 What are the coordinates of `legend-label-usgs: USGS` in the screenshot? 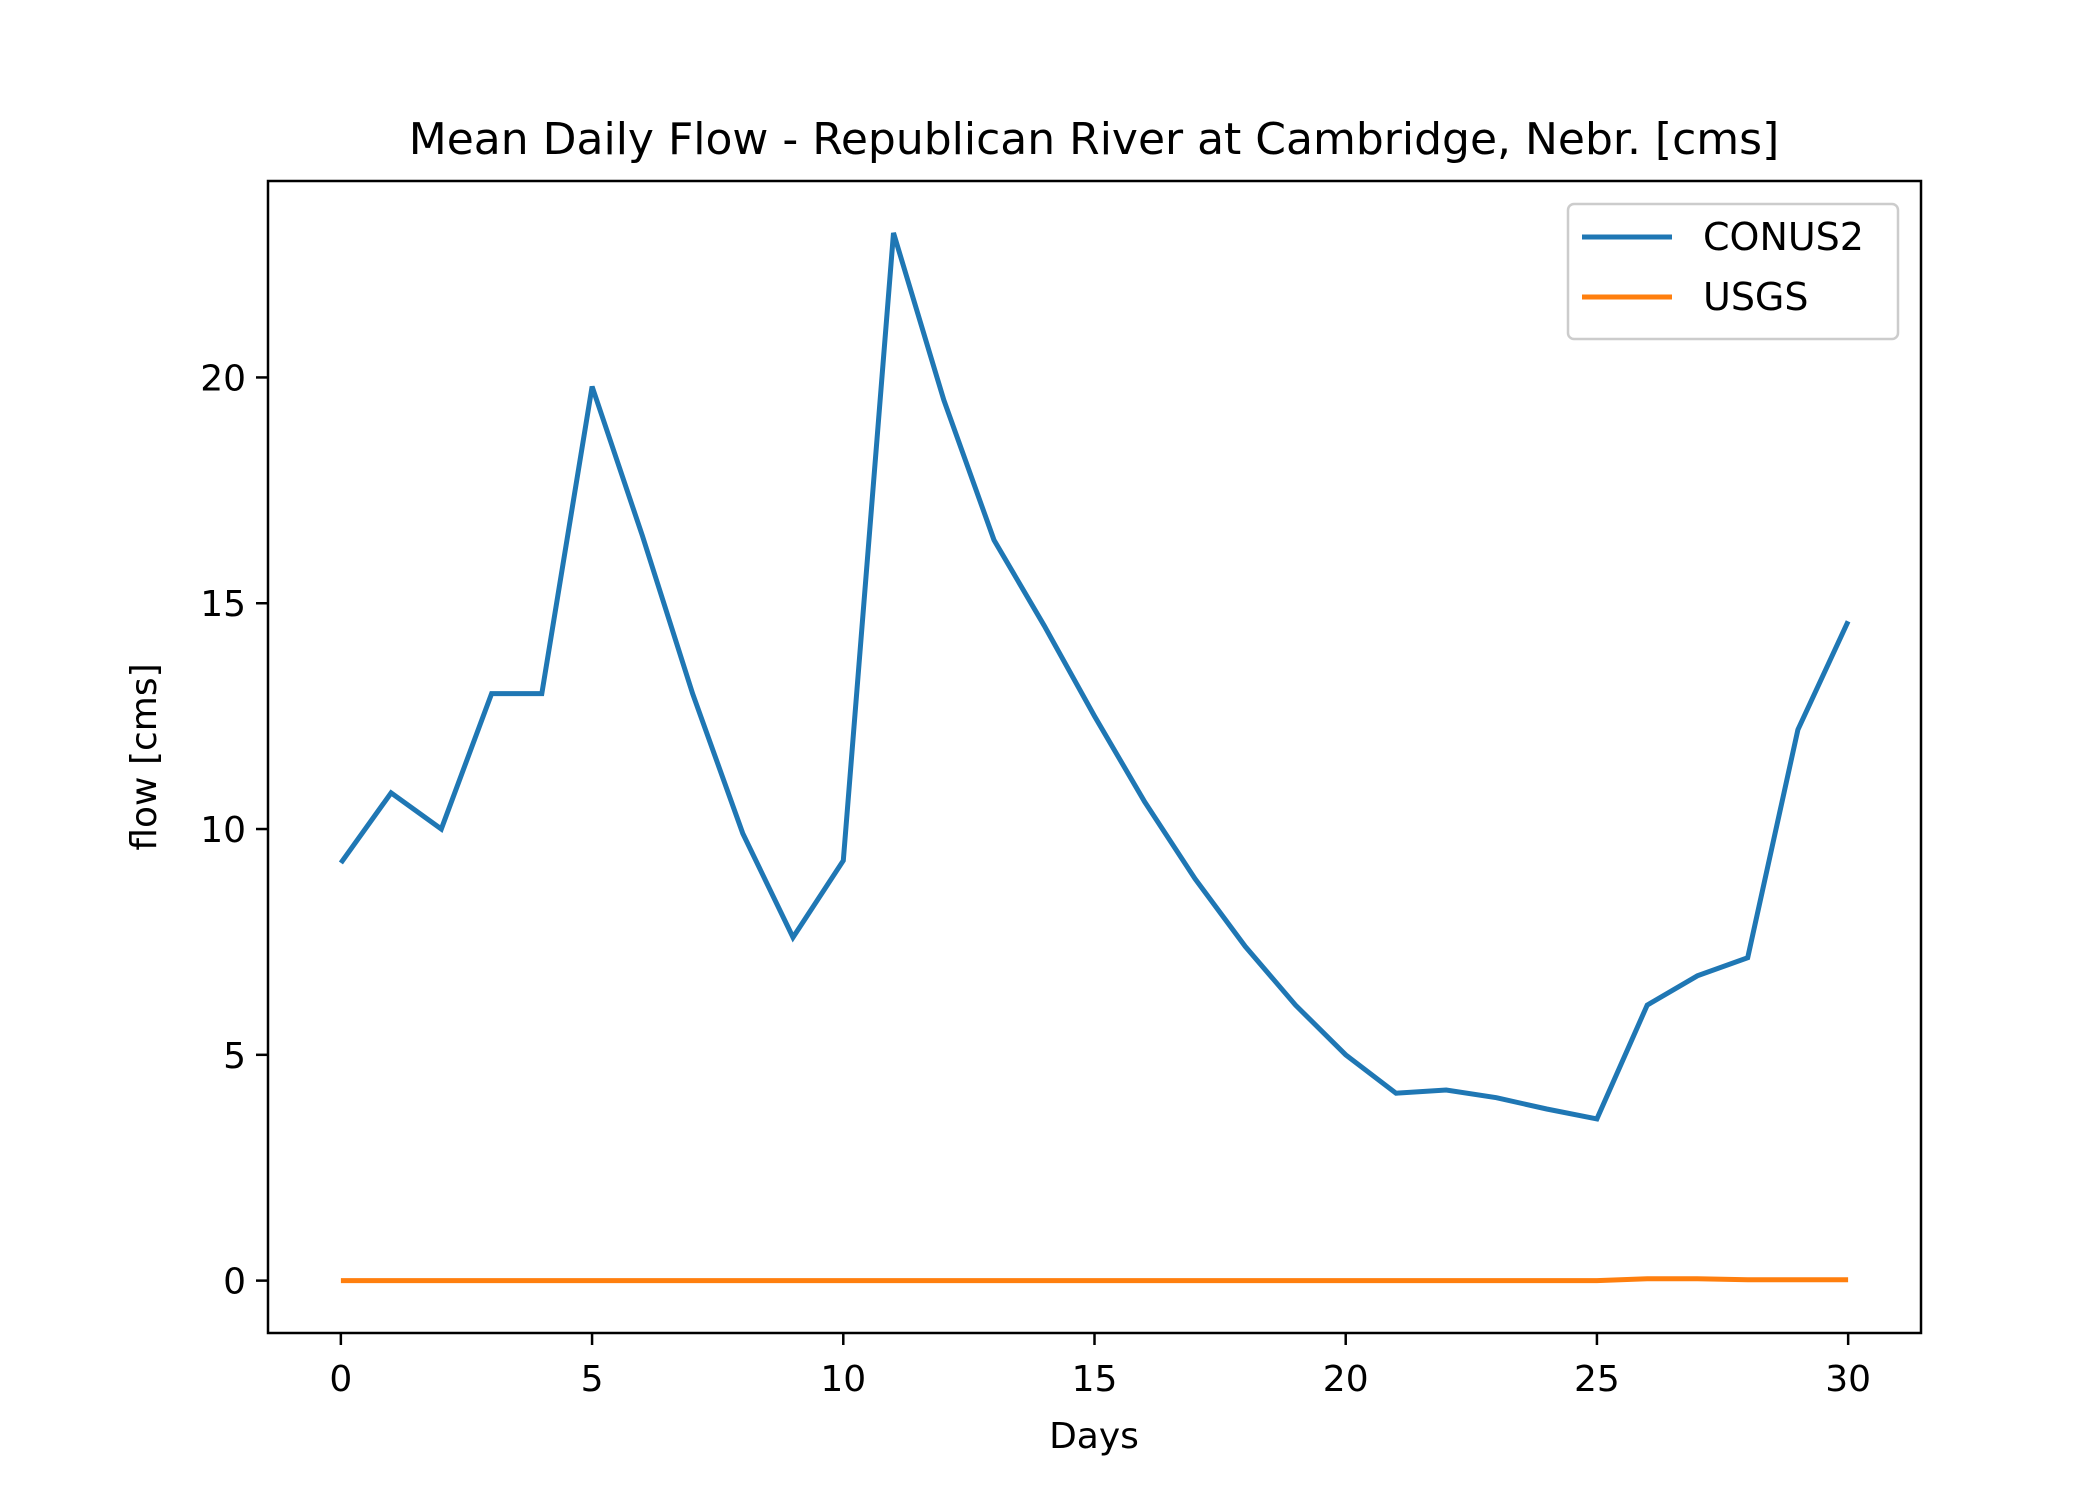 It's located at (1756, 297).